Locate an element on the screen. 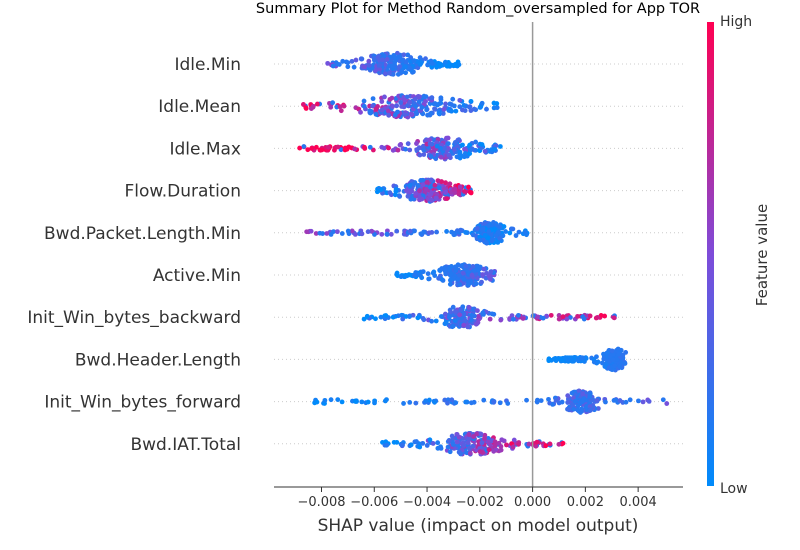 This screenshot has height=550, width=800. x-tick-label: −0.004 is located at coordinates (427, 502).